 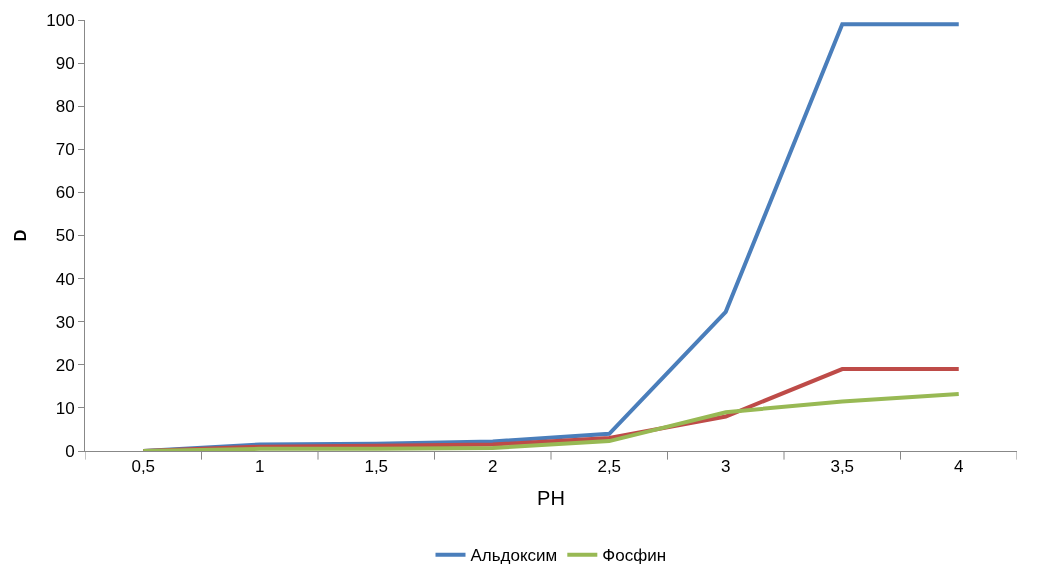 What do you see at coordinates (842, 467) in the screenshot?
I see `x-tick-label: 3,5` at bounding box center [842, 467].